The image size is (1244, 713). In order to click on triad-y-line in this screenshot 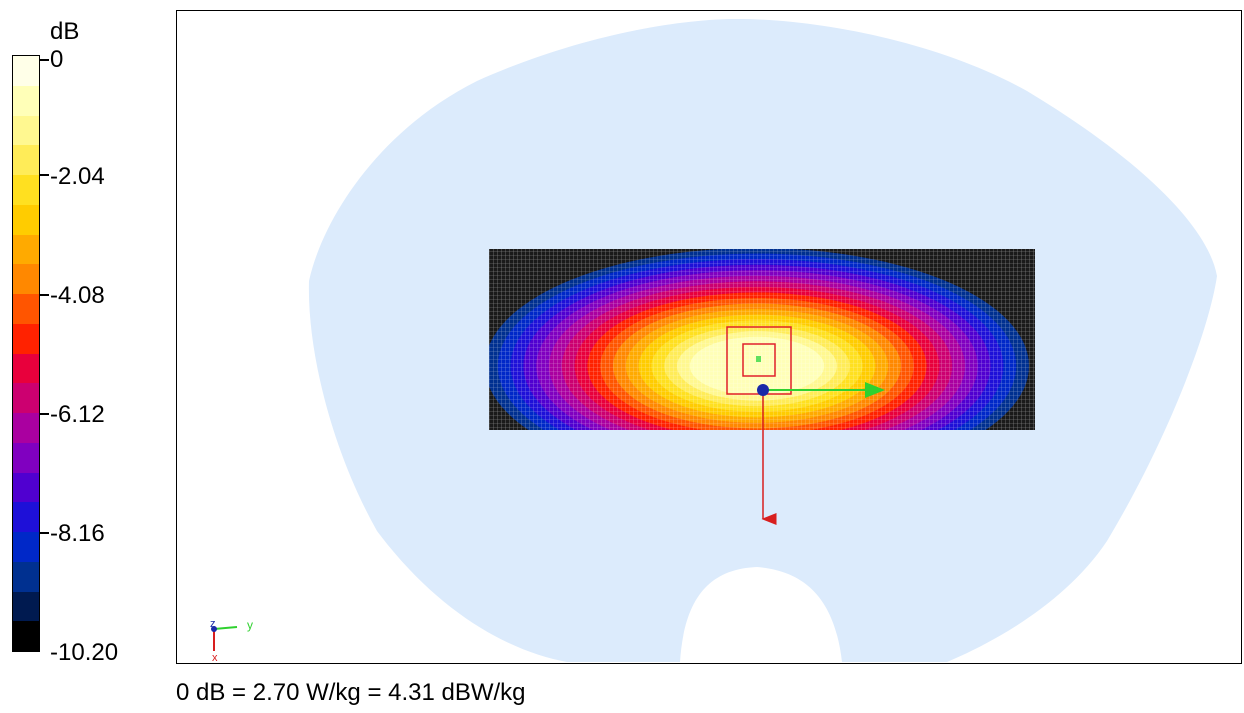, I will do `click(225, 628)`.